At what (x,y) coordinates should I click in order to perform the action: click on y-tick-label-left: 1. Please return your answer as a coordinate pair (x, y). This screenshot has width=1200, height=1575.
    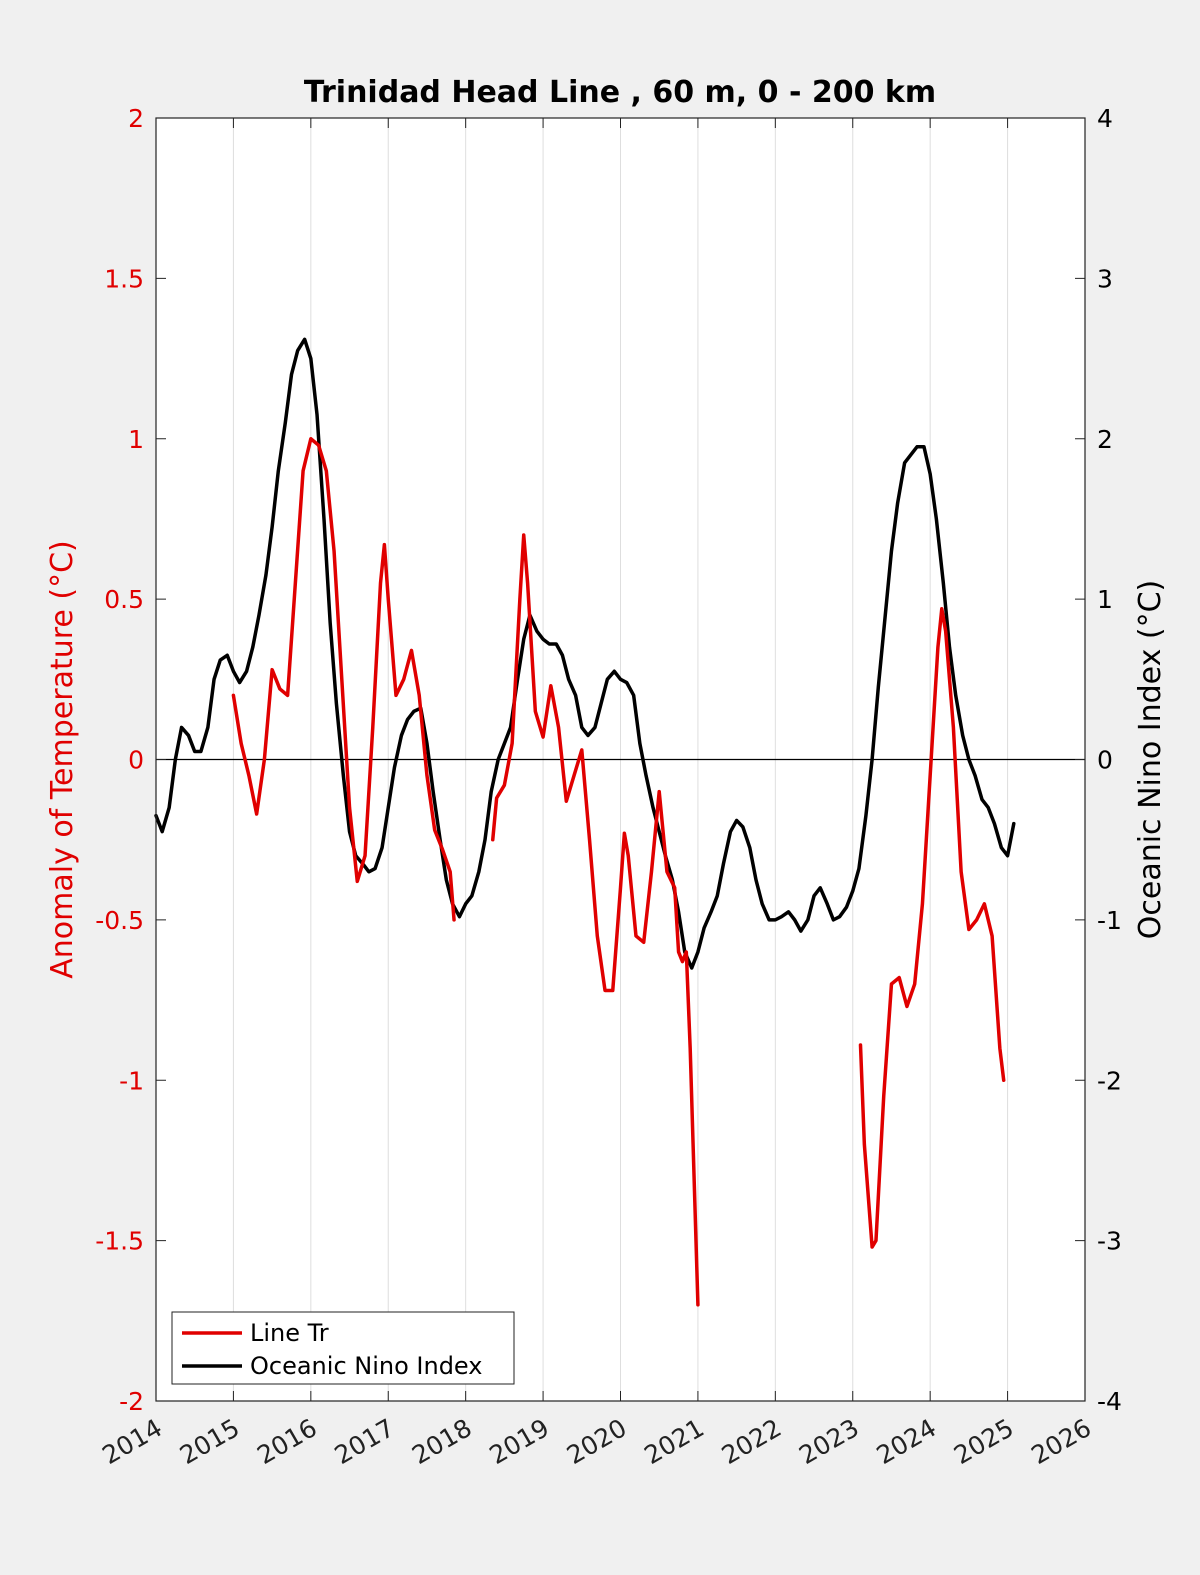
    Looking at the image, I should click on (136, 439).